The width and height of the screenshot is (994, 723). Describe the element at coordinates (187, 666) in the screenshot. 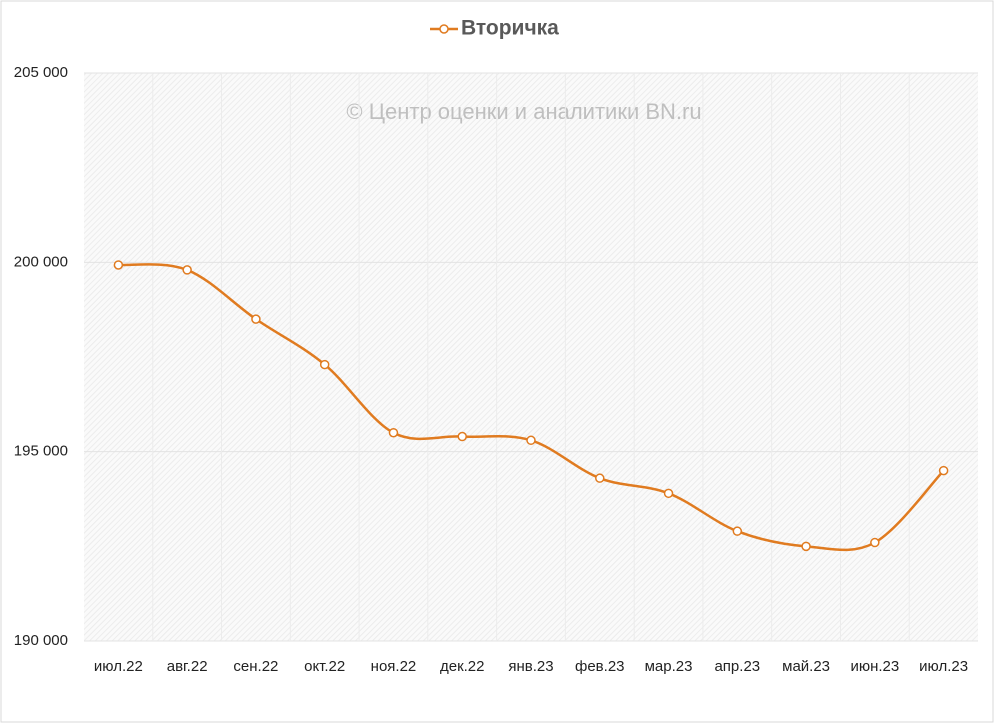

I see `x-tick-label: авг.22` at that location.